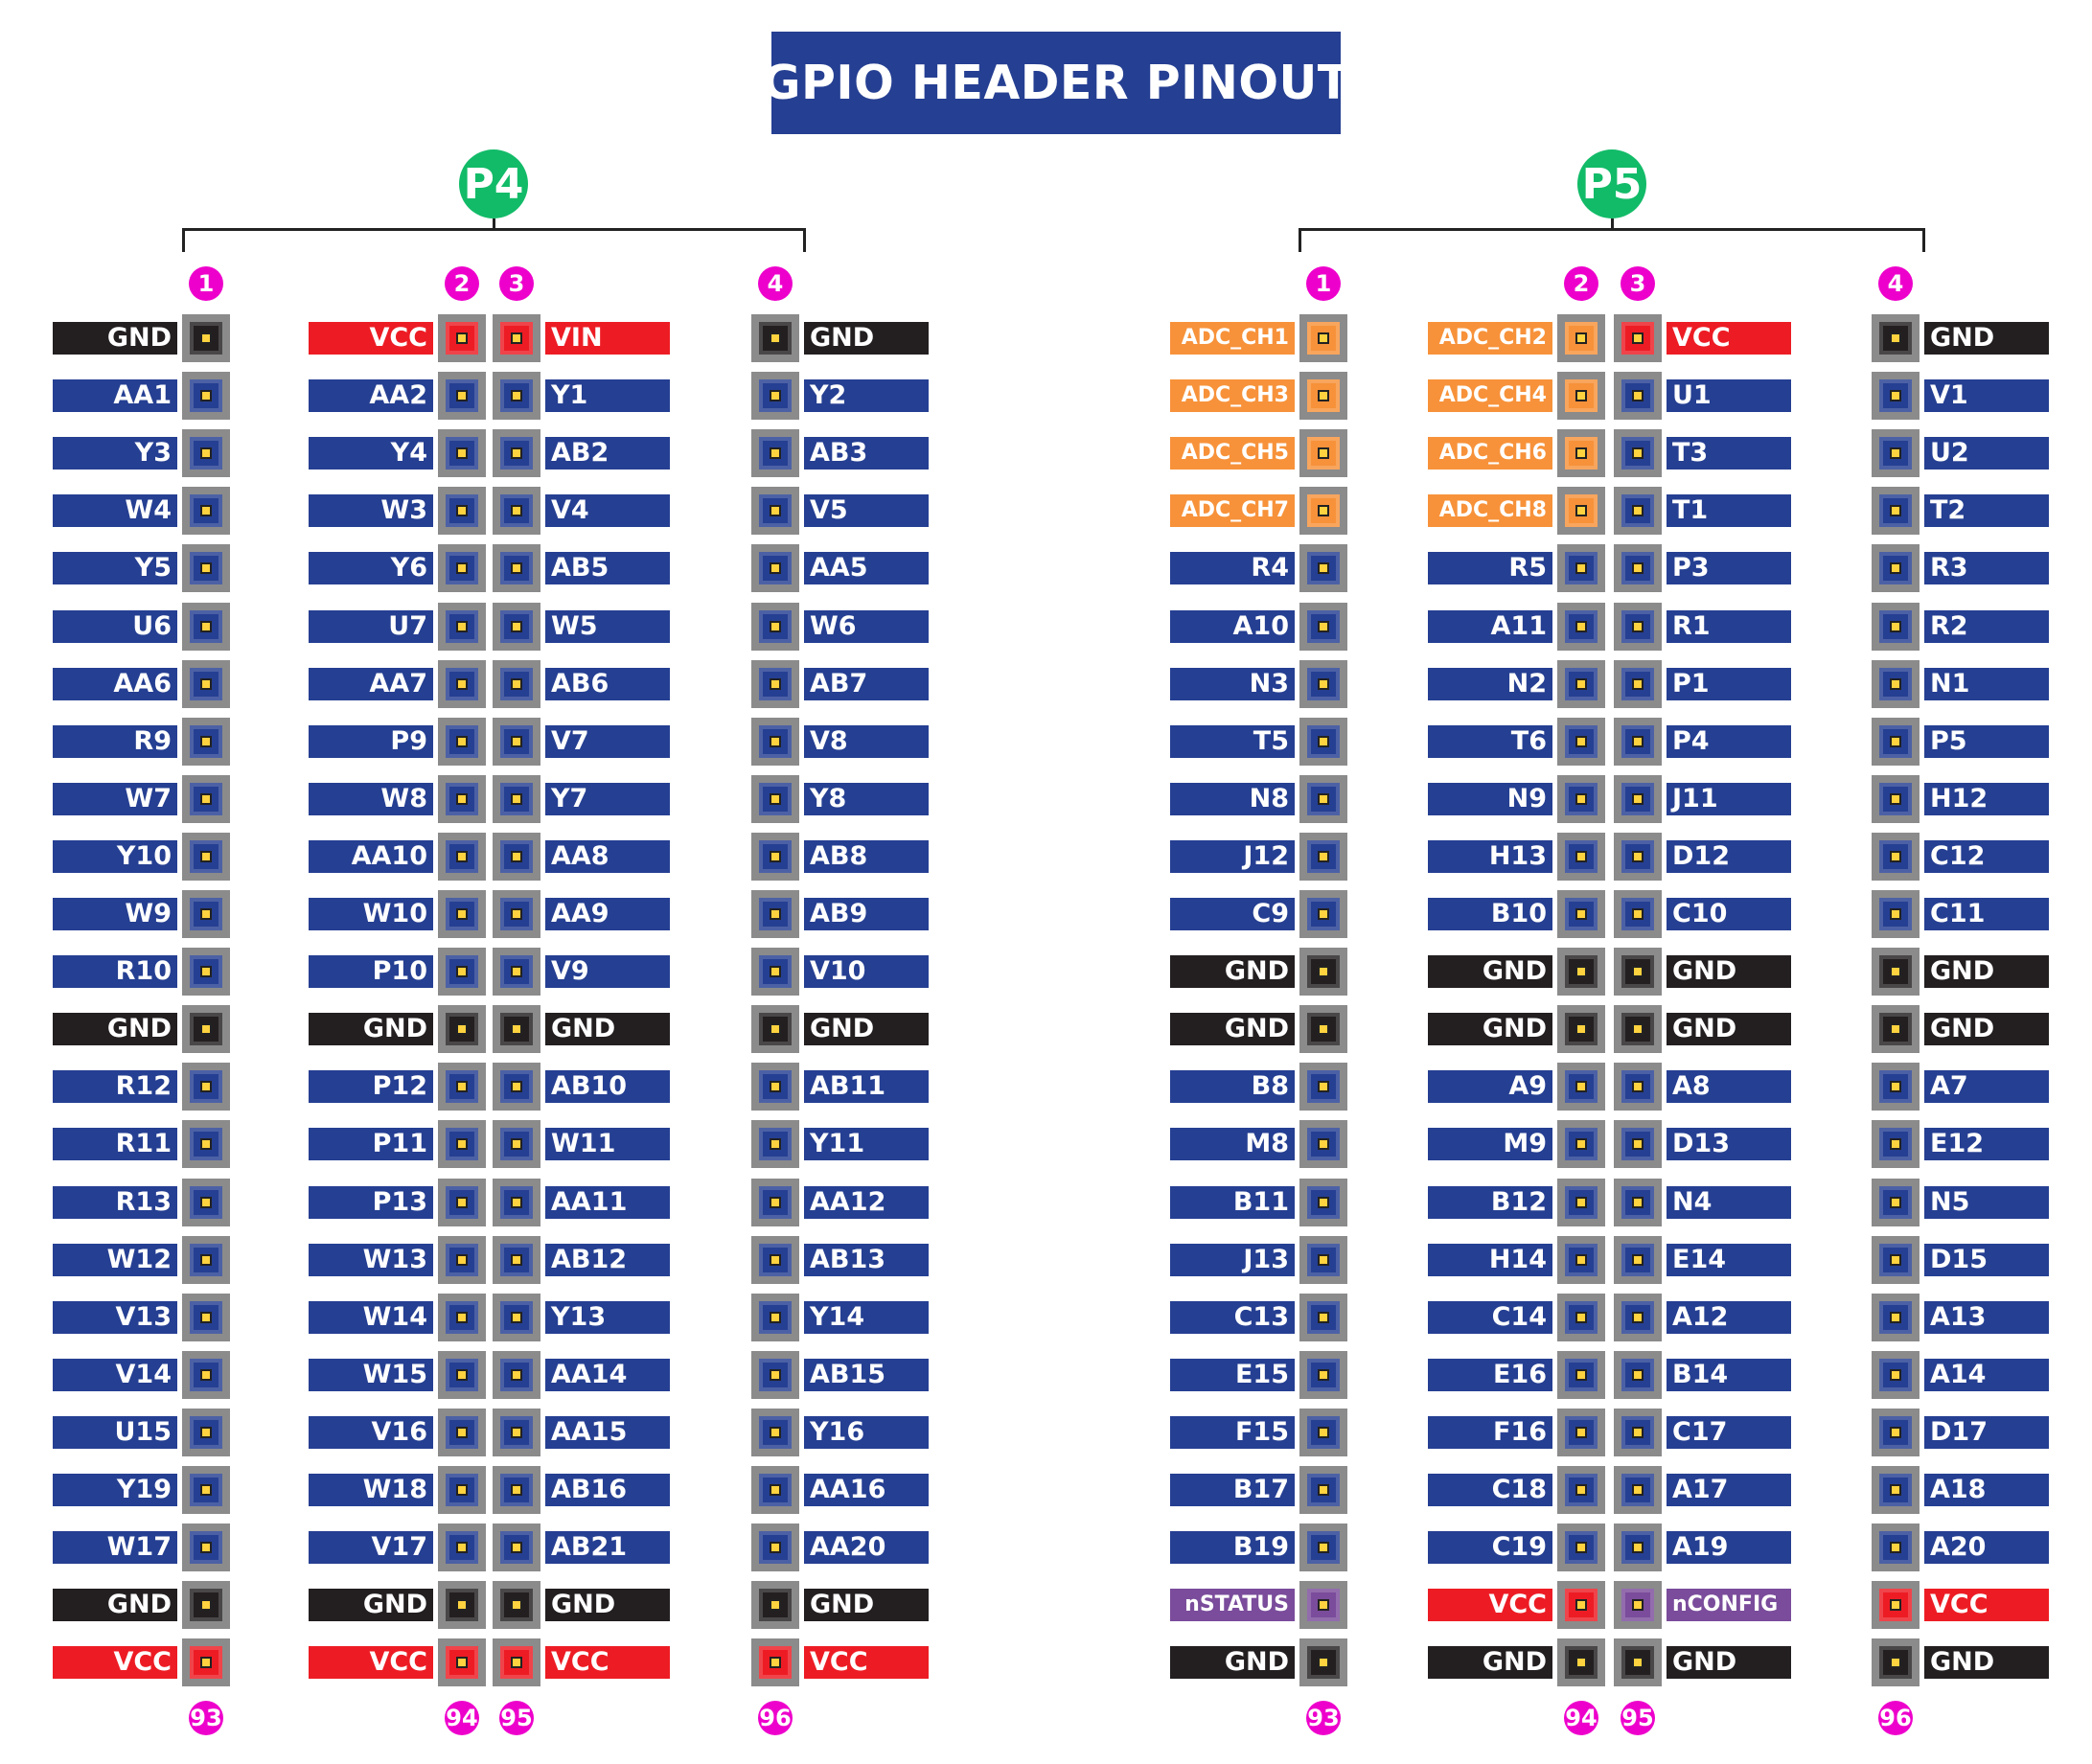 The image size is (2092, 1764). Describe the element at coordinates (607, 1202) in the screenshot. I see `pin-label: AA11` at that location.